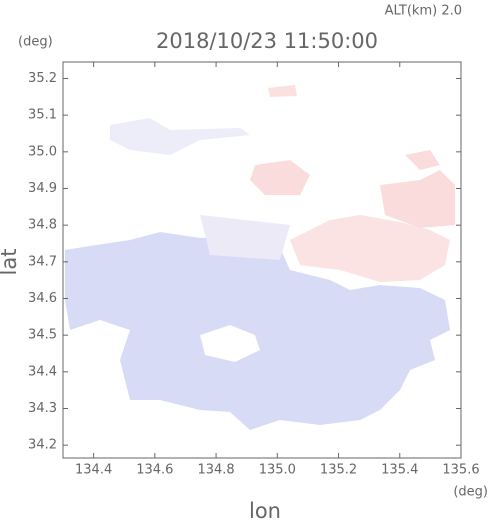 The image size is (491, 525). Describe the element at coordinates (230, 343) in the screenshot. I see `gap` at that location.